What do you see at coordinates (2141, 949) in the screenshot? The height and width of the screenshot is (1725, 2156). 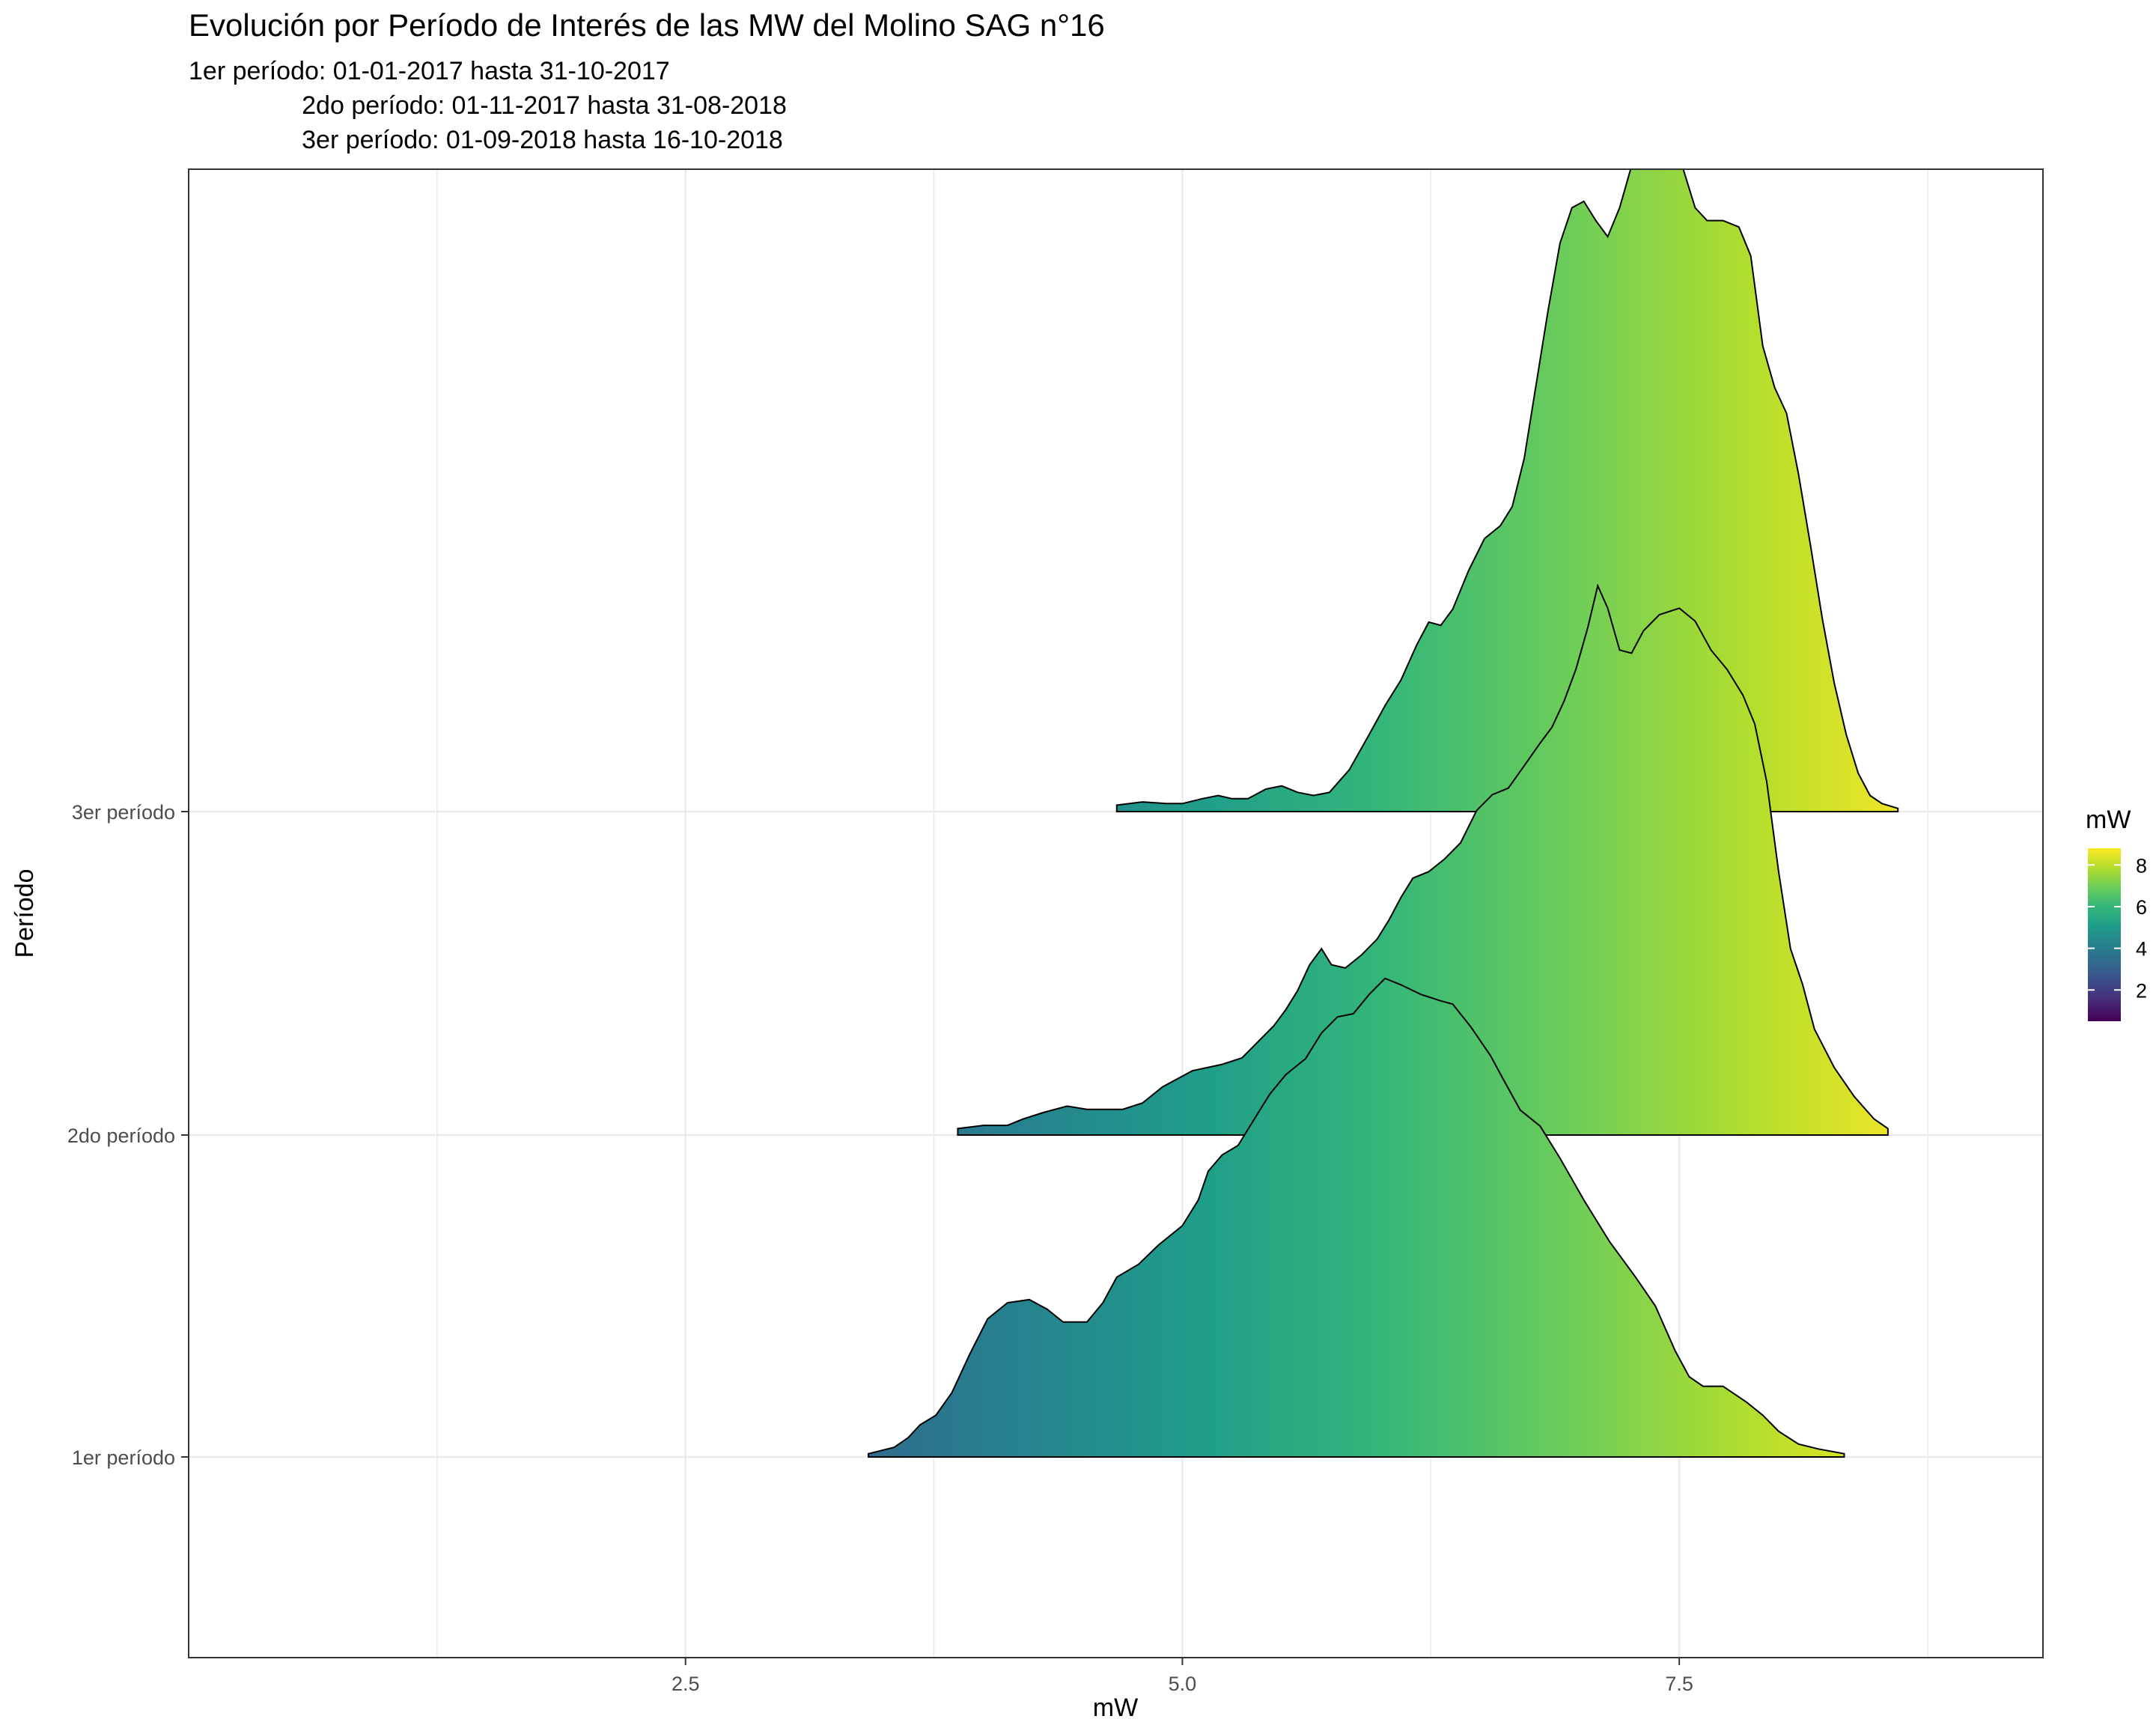 I see `legend-tick-label: 4` at bounding box center [2141, 949].